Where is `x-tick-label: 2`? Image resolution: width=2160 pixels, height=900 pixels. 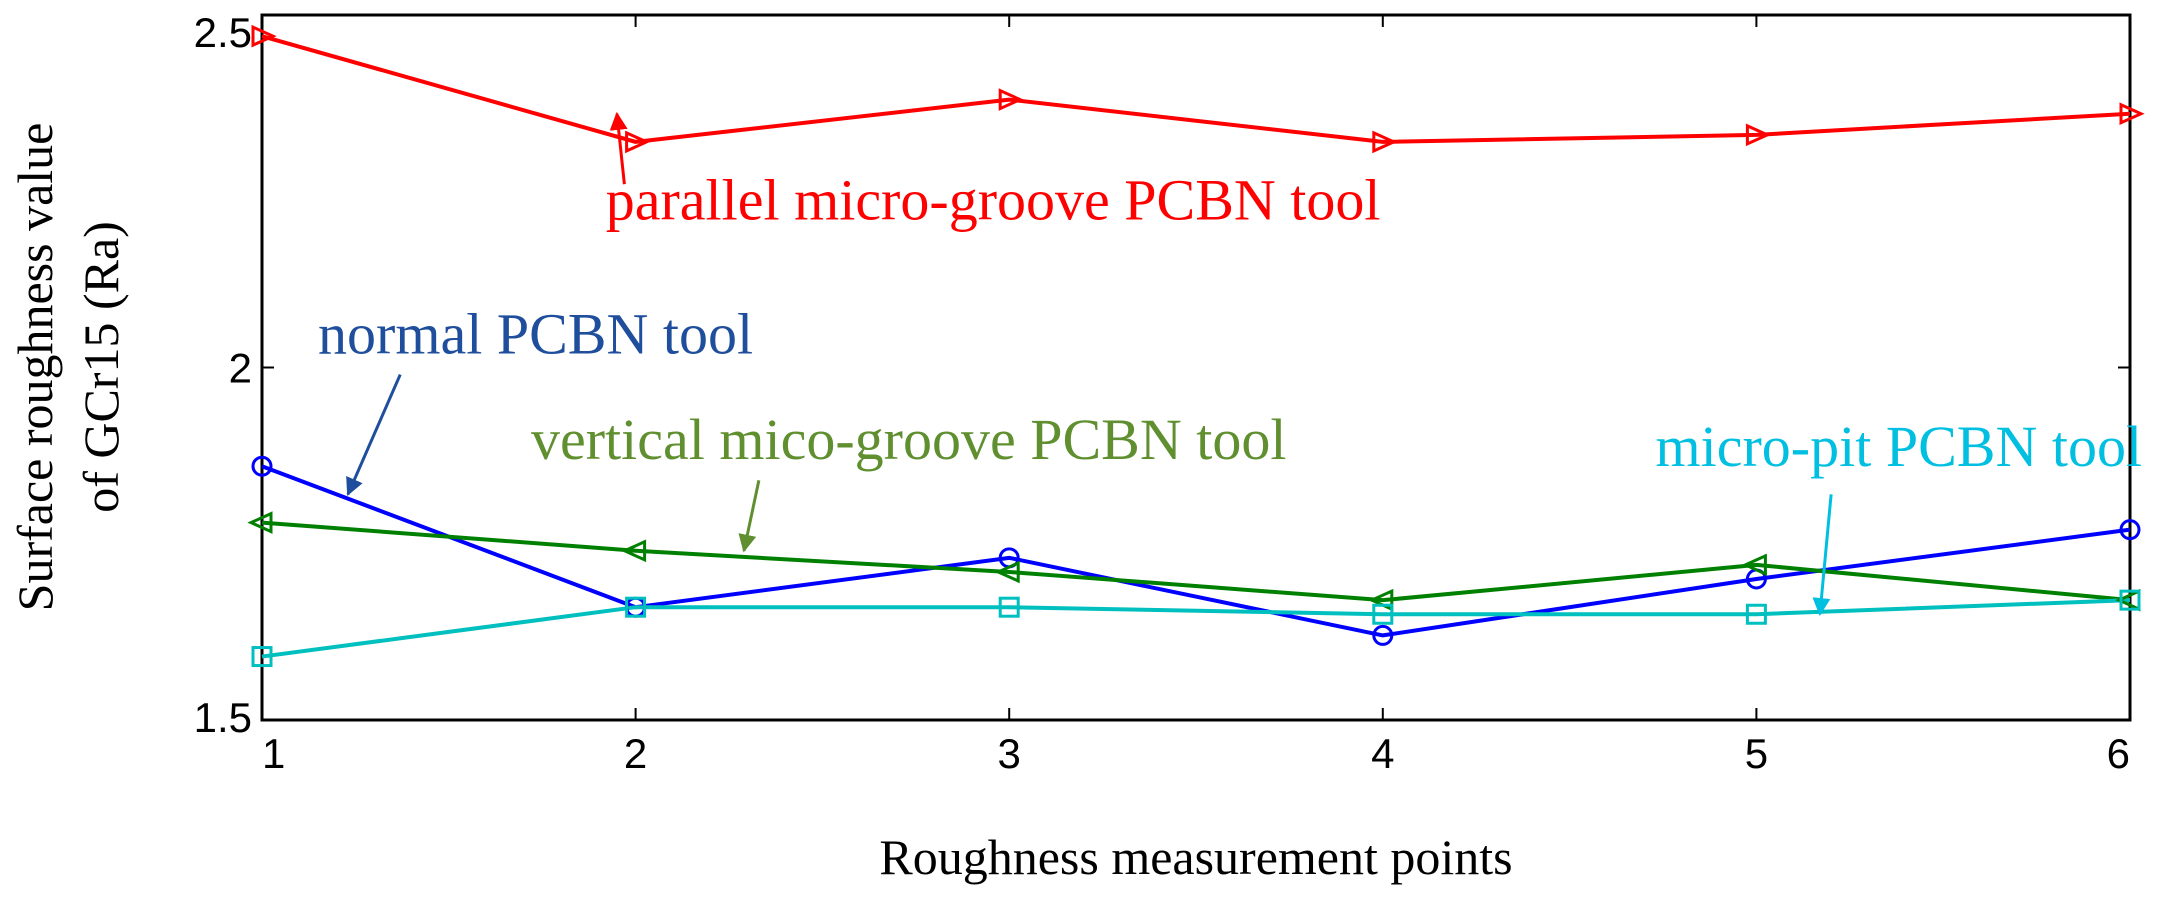
x-tick-label: 2 is located at coordinates (635, 753).